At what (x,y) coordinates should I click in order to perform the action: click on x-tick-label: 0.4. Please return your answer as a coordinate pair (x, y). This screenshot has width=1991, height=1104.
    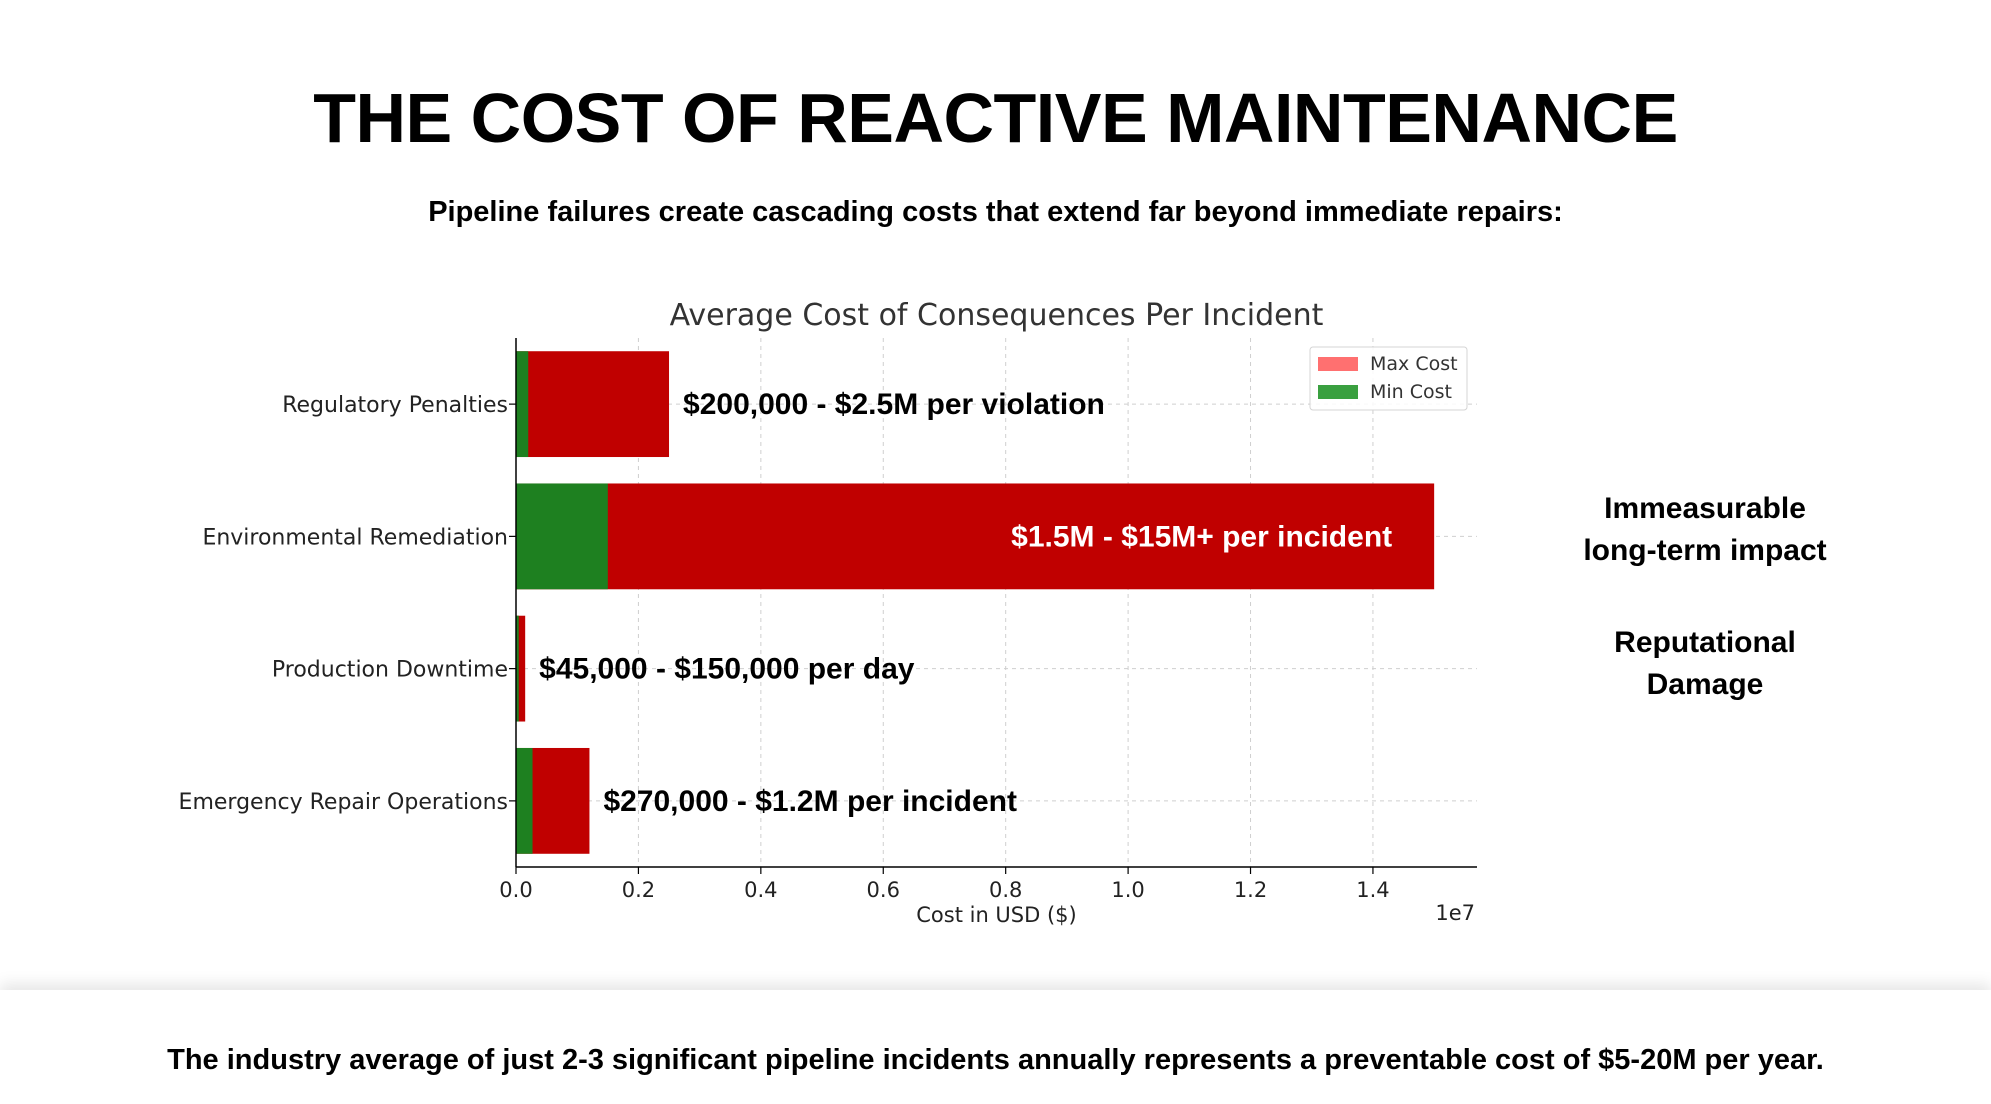
    Looking at the image, I should click on (760, 890).